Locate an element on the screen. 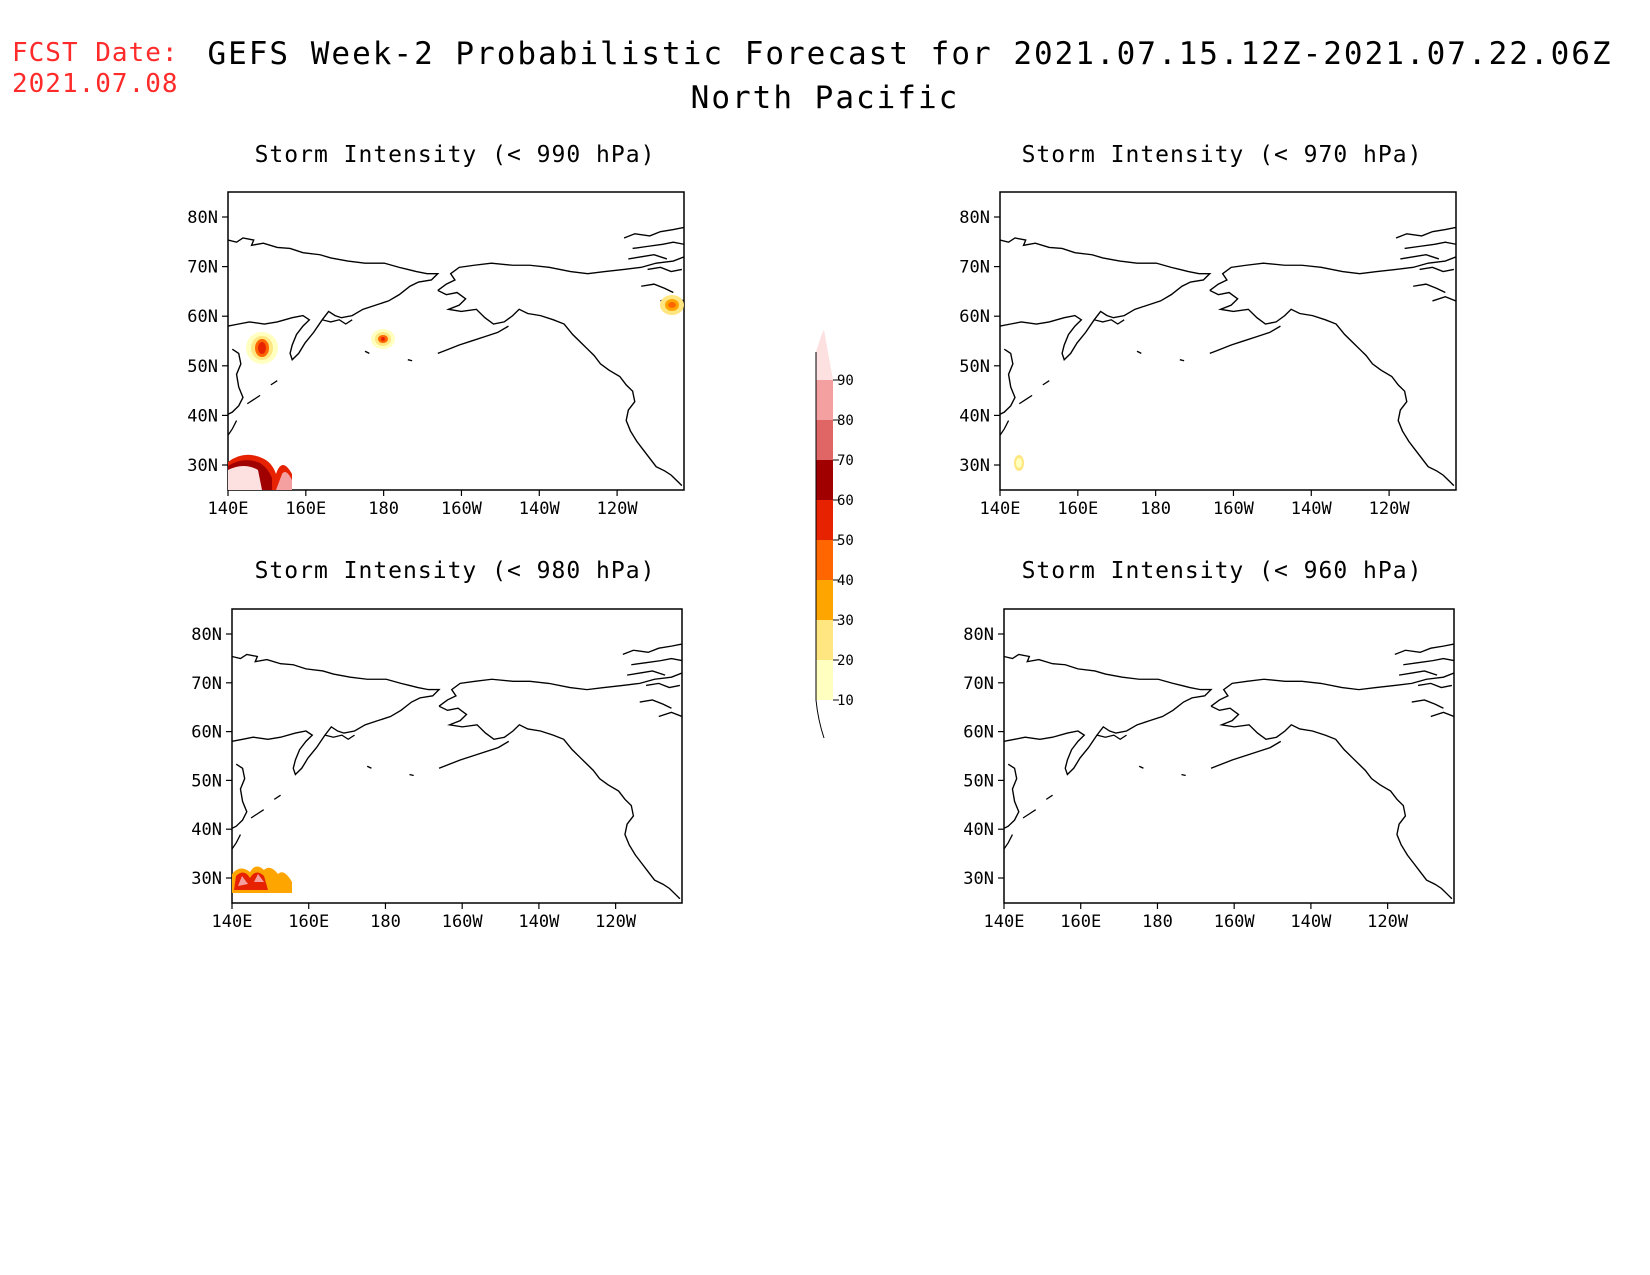 This screenshot has width=1650, height=1275. colorbar-level-label: 20 is located at coordinates (845, 661).